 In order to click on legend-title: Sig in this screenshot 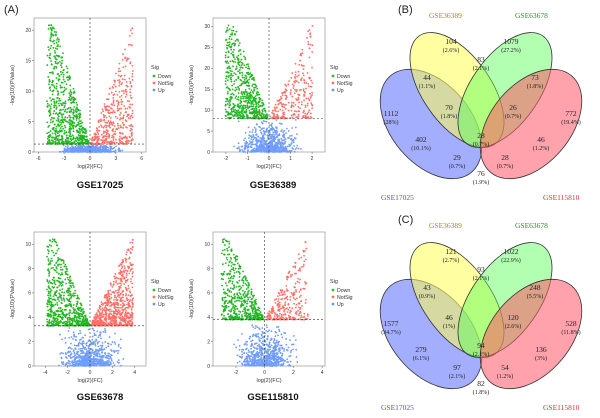, I will do `click(334, 68)`.